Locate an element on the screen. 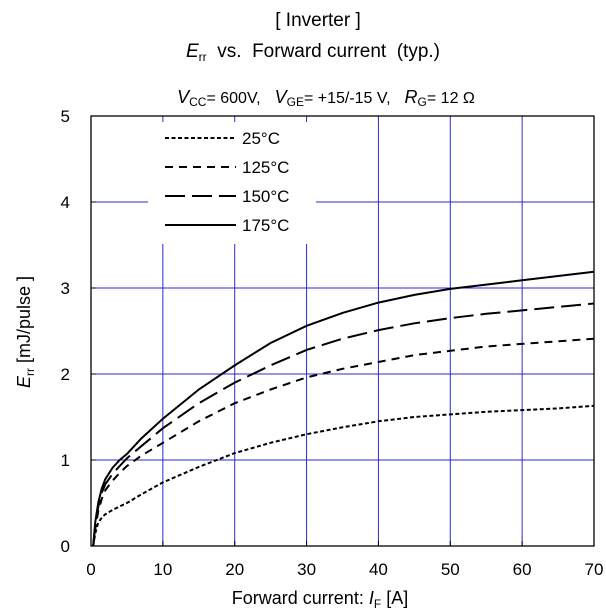 The height and width of the screenshot is (612, 606). legend-label-3: 175°C is located at coordinates (265, 225).